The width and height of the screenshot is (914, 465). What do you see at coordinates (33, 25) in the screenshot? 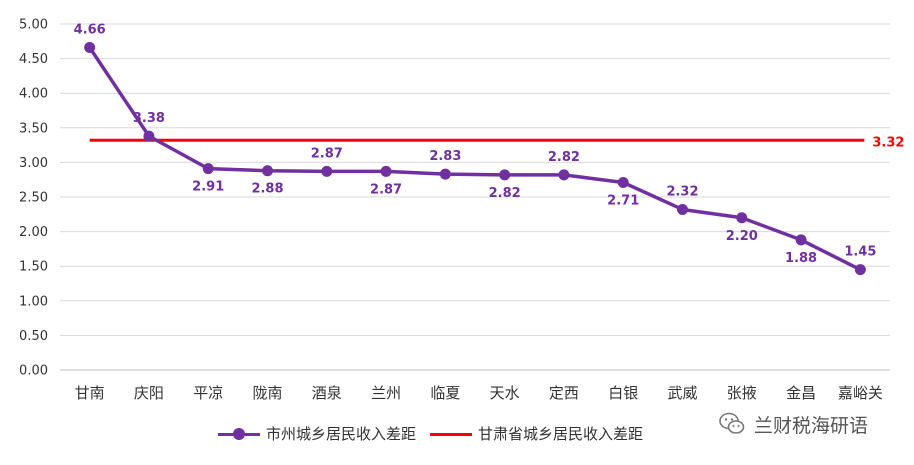
I see `y-tick-label: 5.00` at bounding box center [33, 25].